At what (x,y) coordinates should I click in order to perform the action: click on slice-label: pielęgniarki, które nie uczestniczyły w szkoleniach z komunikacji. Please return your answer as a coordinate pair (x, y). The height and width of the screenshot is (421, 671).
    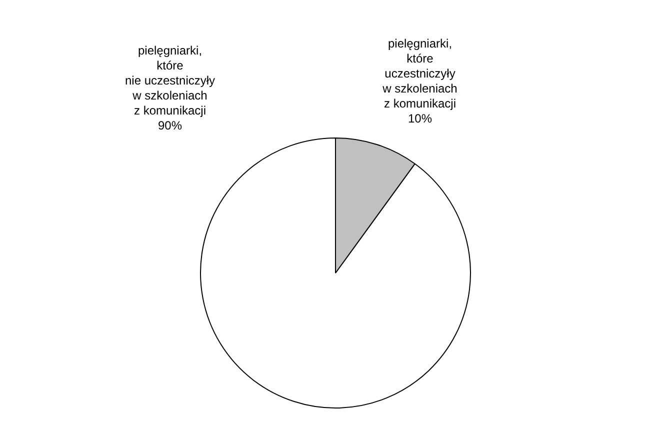
    Looking at the image, I should click on (170, 80).